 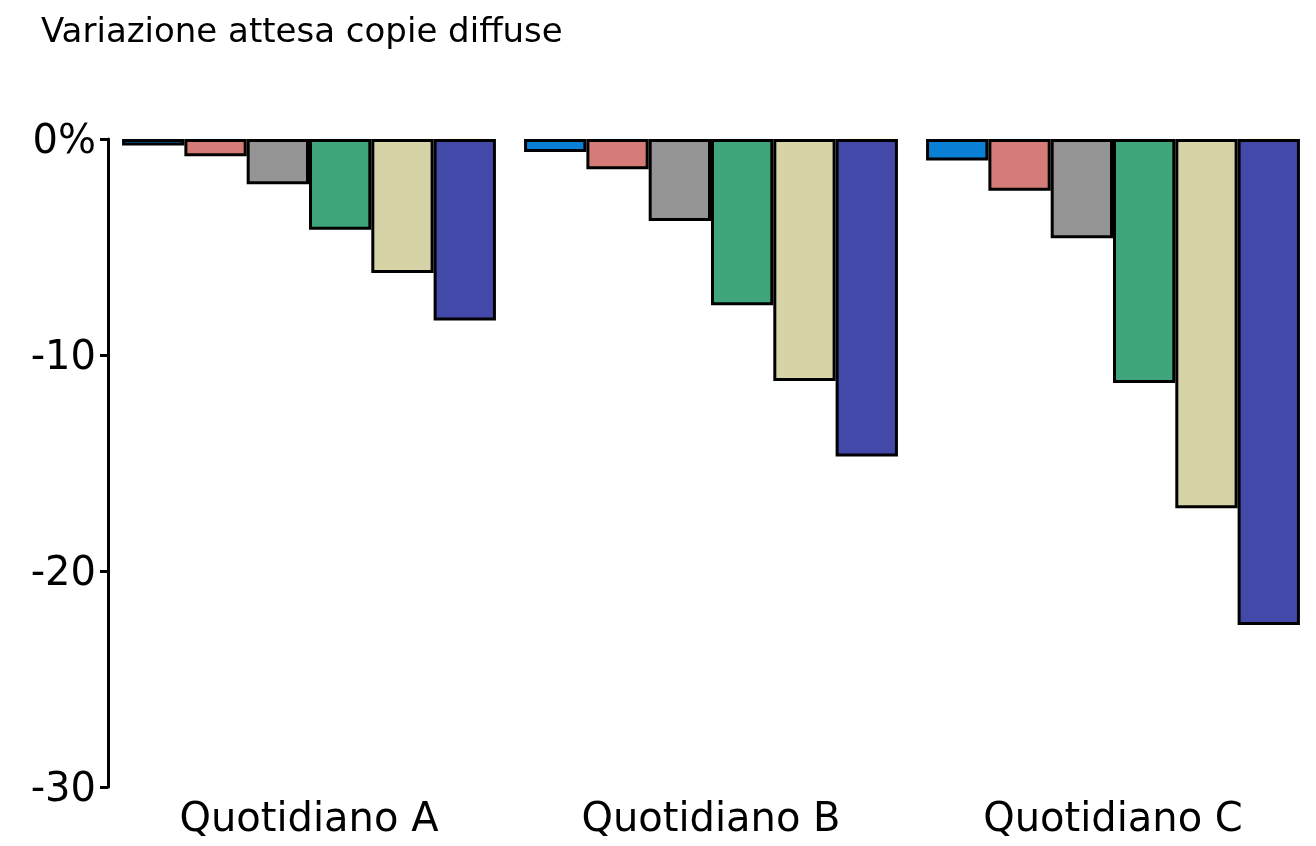 What do you see at coordinates (1113, 817) in the screenshot?
I see `x-tick-label: Quotidiano C` at bounding box center [1113, 817].